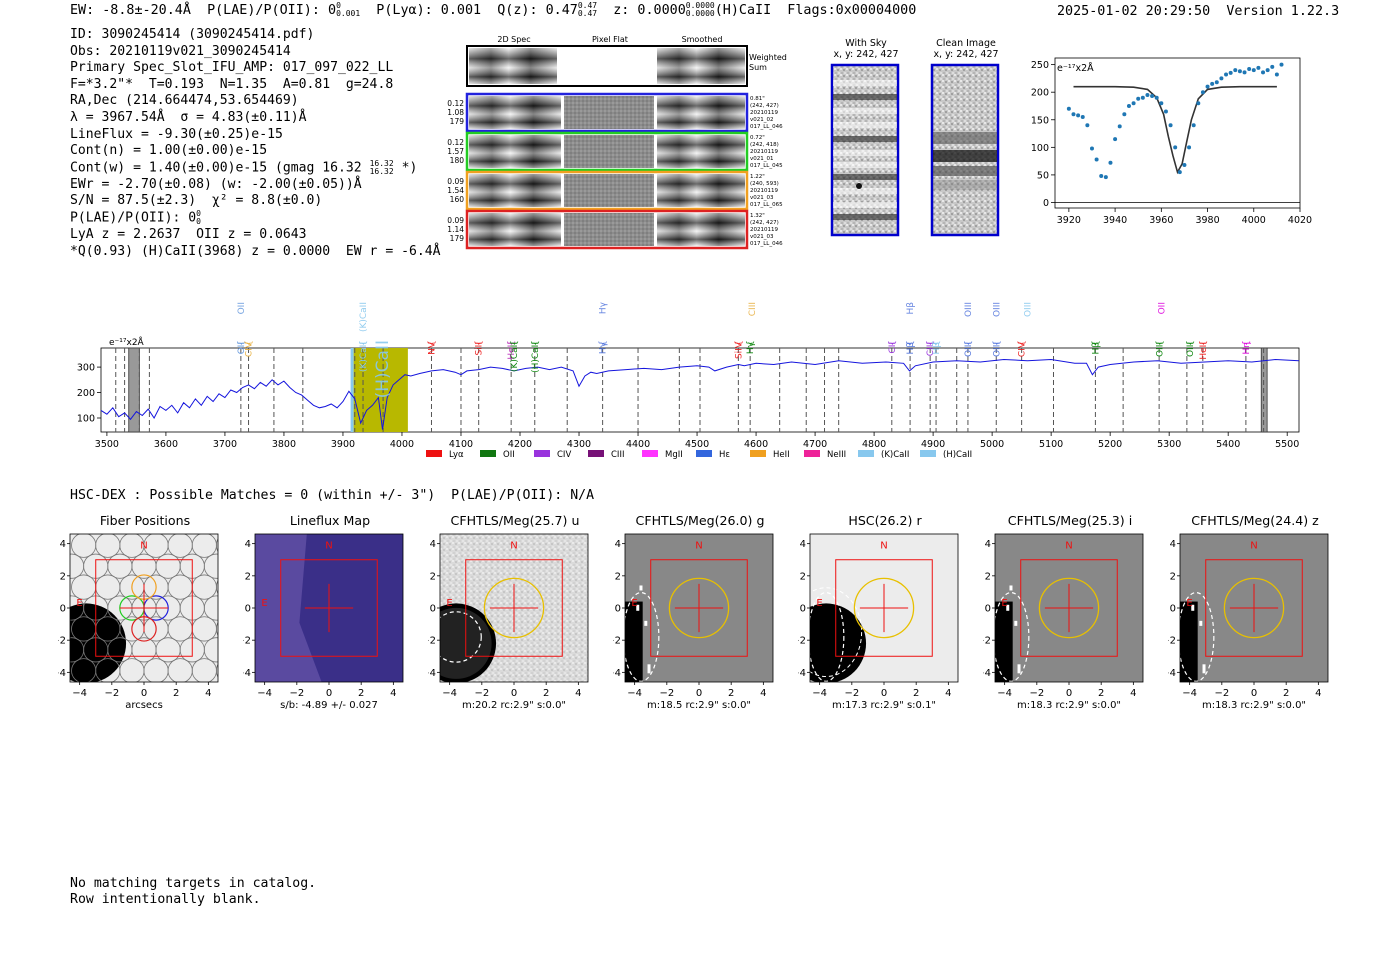 This screenshot has width=1400, height=953. I want to click on image-panel-4: N E −4 −4 −2 −2 0 0 2 2 4 4 m:18.5 rc:2.9" s:0.0", so click(693, 621).